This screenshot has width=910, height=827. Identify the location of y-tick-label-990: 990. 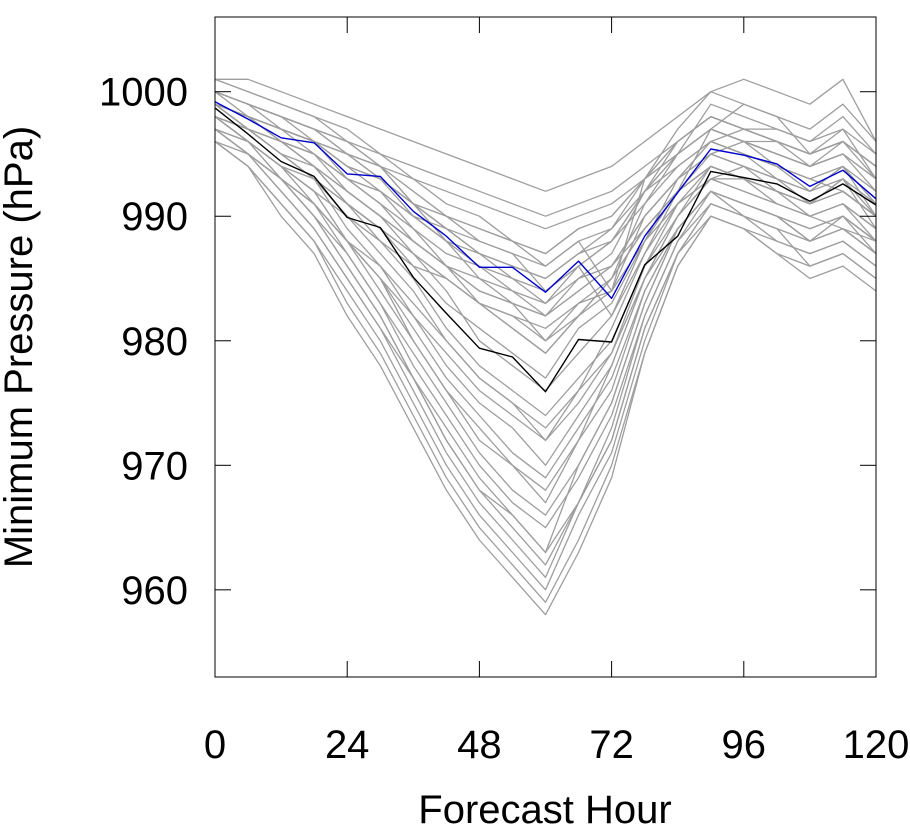
(154, 217).